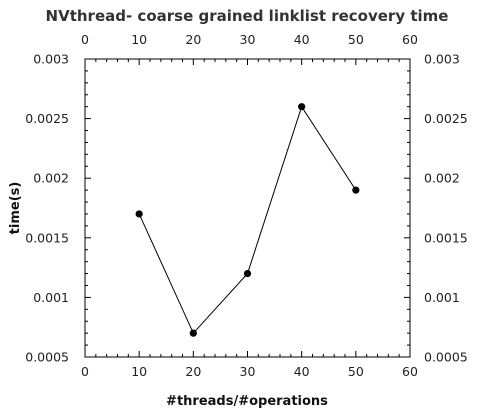  I want to click on x-axis-title: #threads/#operations, so click(247, 401).